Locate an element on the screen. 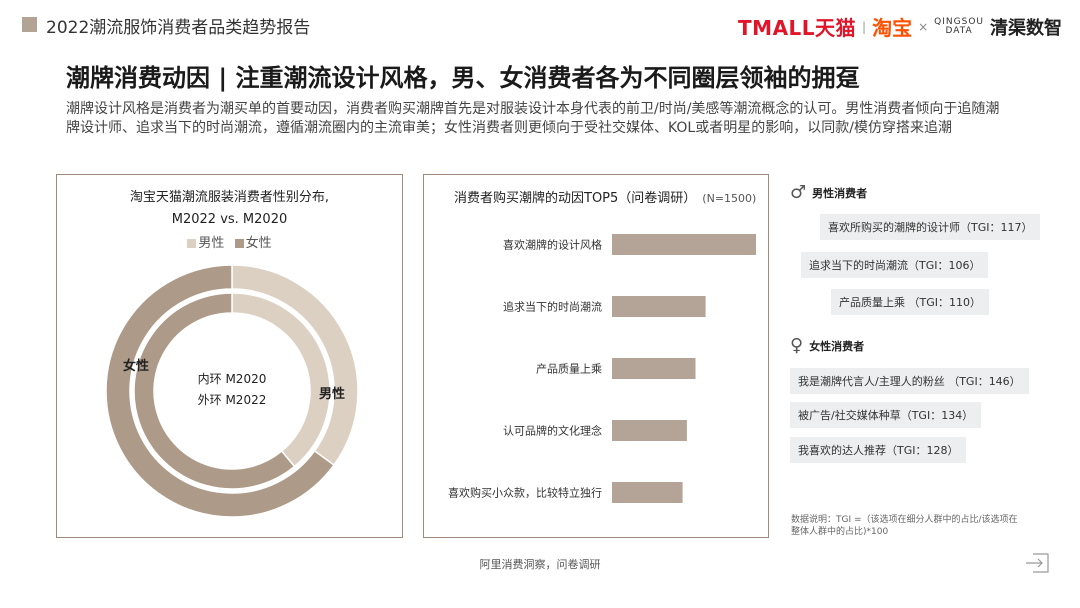 This screenshot has width=1080, height=608. male-tag-designer: 喜欢所购买的潮牌的设计师（TGI：117） is located at coordinates (930, 227).